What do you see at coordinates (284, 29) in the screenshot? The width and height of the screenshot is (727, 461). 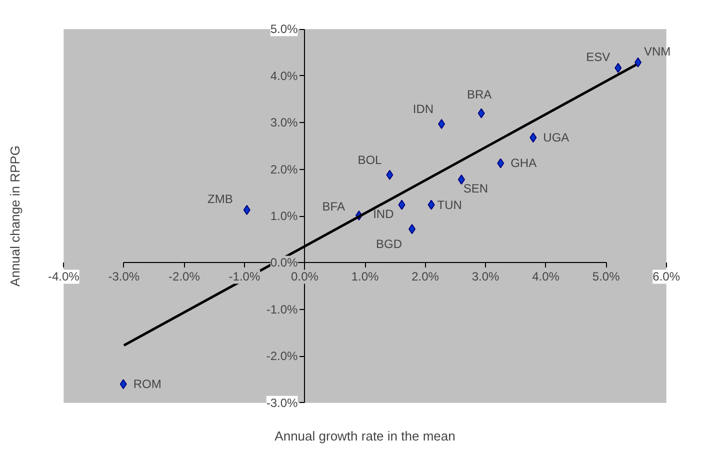 I see `y-tick-label: 5.0%` at bounding box center [284, 29].